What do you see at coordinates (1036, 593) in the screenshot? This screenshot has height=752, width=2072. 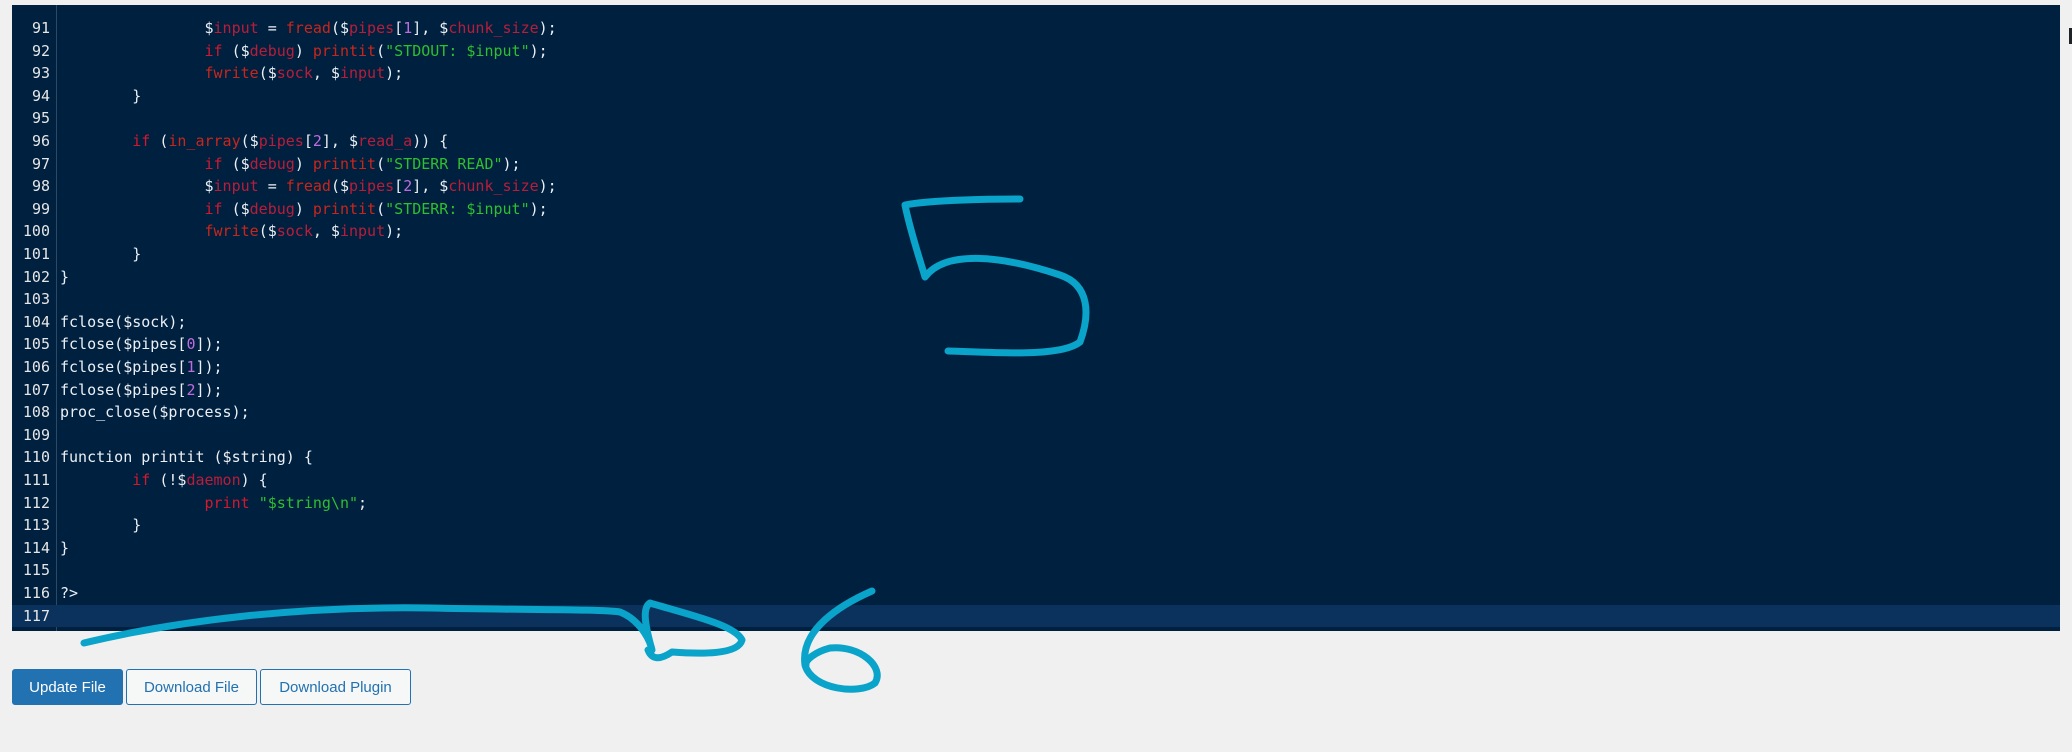 I see `code-line: 116 ?>` at bounding box center [1036, 593].